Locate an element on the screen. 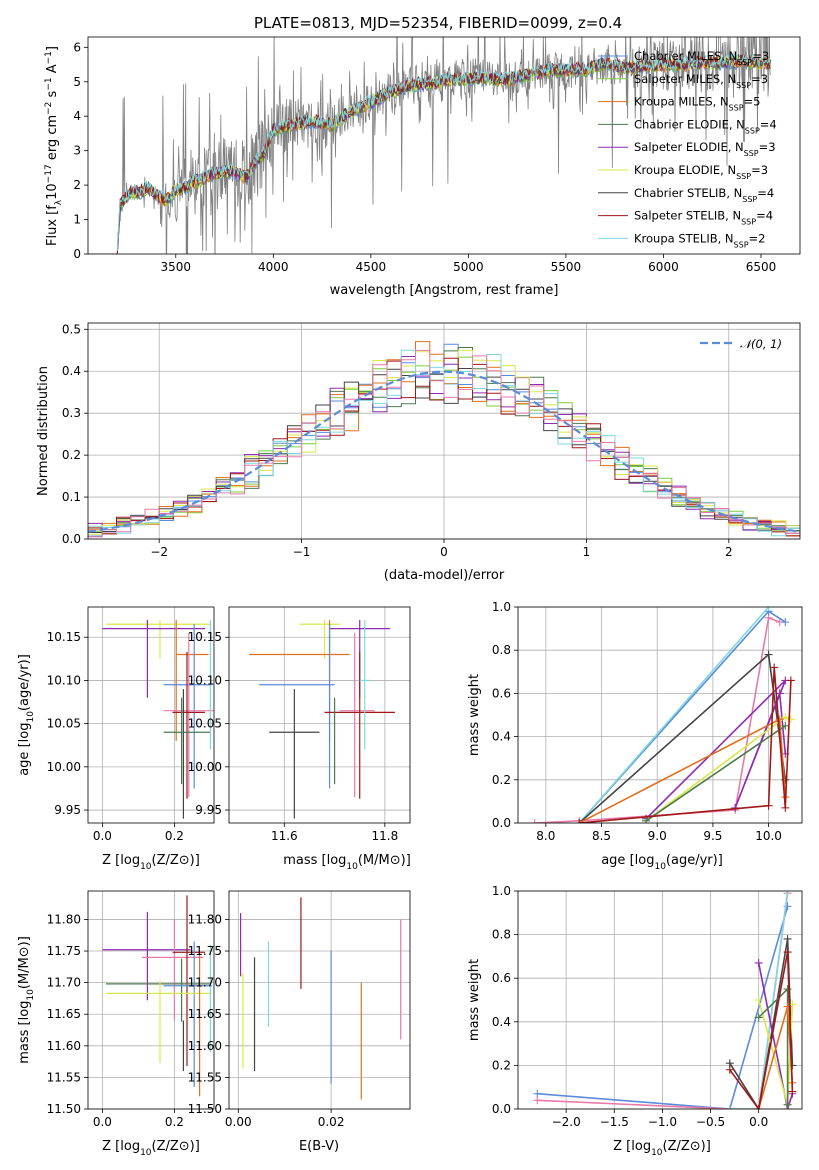  x-tick-label: 9.0 is located at coordinates (657, 836).